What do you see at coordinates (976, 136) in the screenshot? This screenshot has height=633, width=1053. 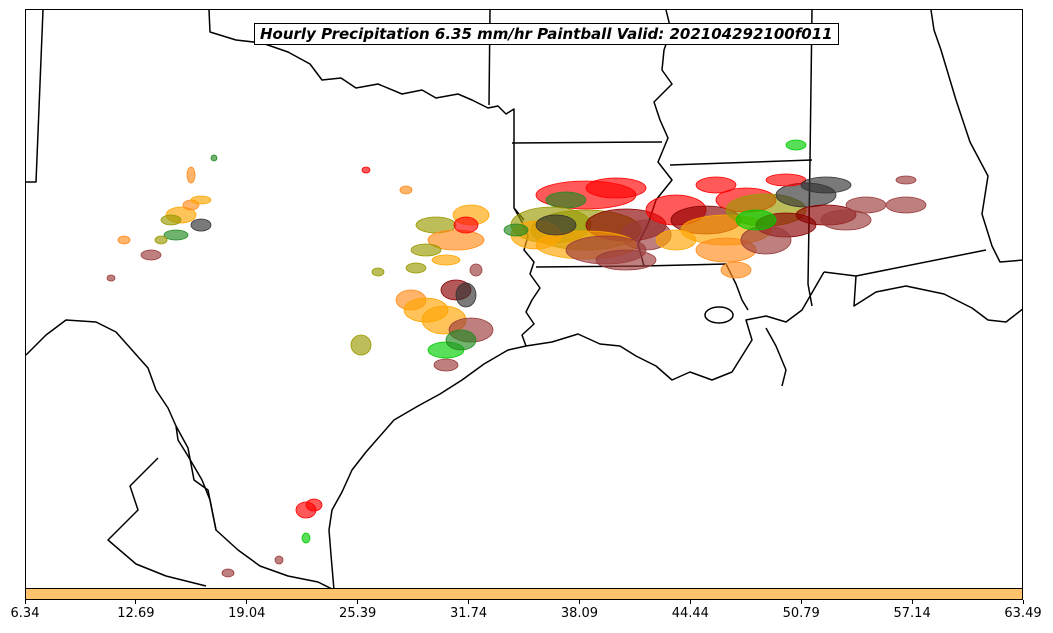 I see `ga-fl-border` at bounding box center [976, 136].